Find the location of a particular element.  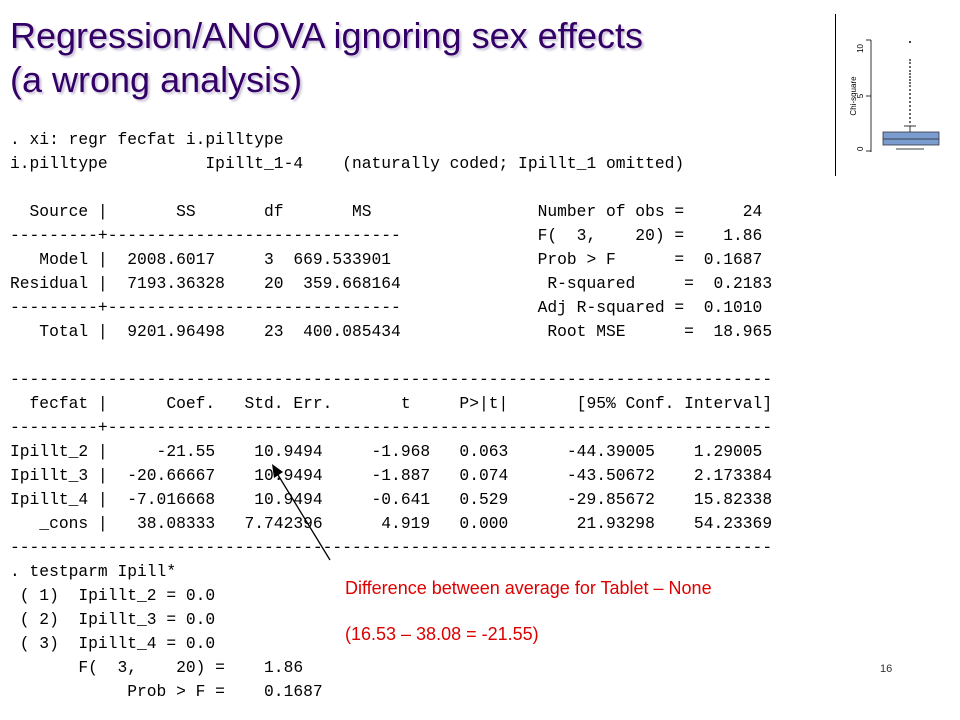

tick-label-5: 5 is located at coordinates (860, 95).